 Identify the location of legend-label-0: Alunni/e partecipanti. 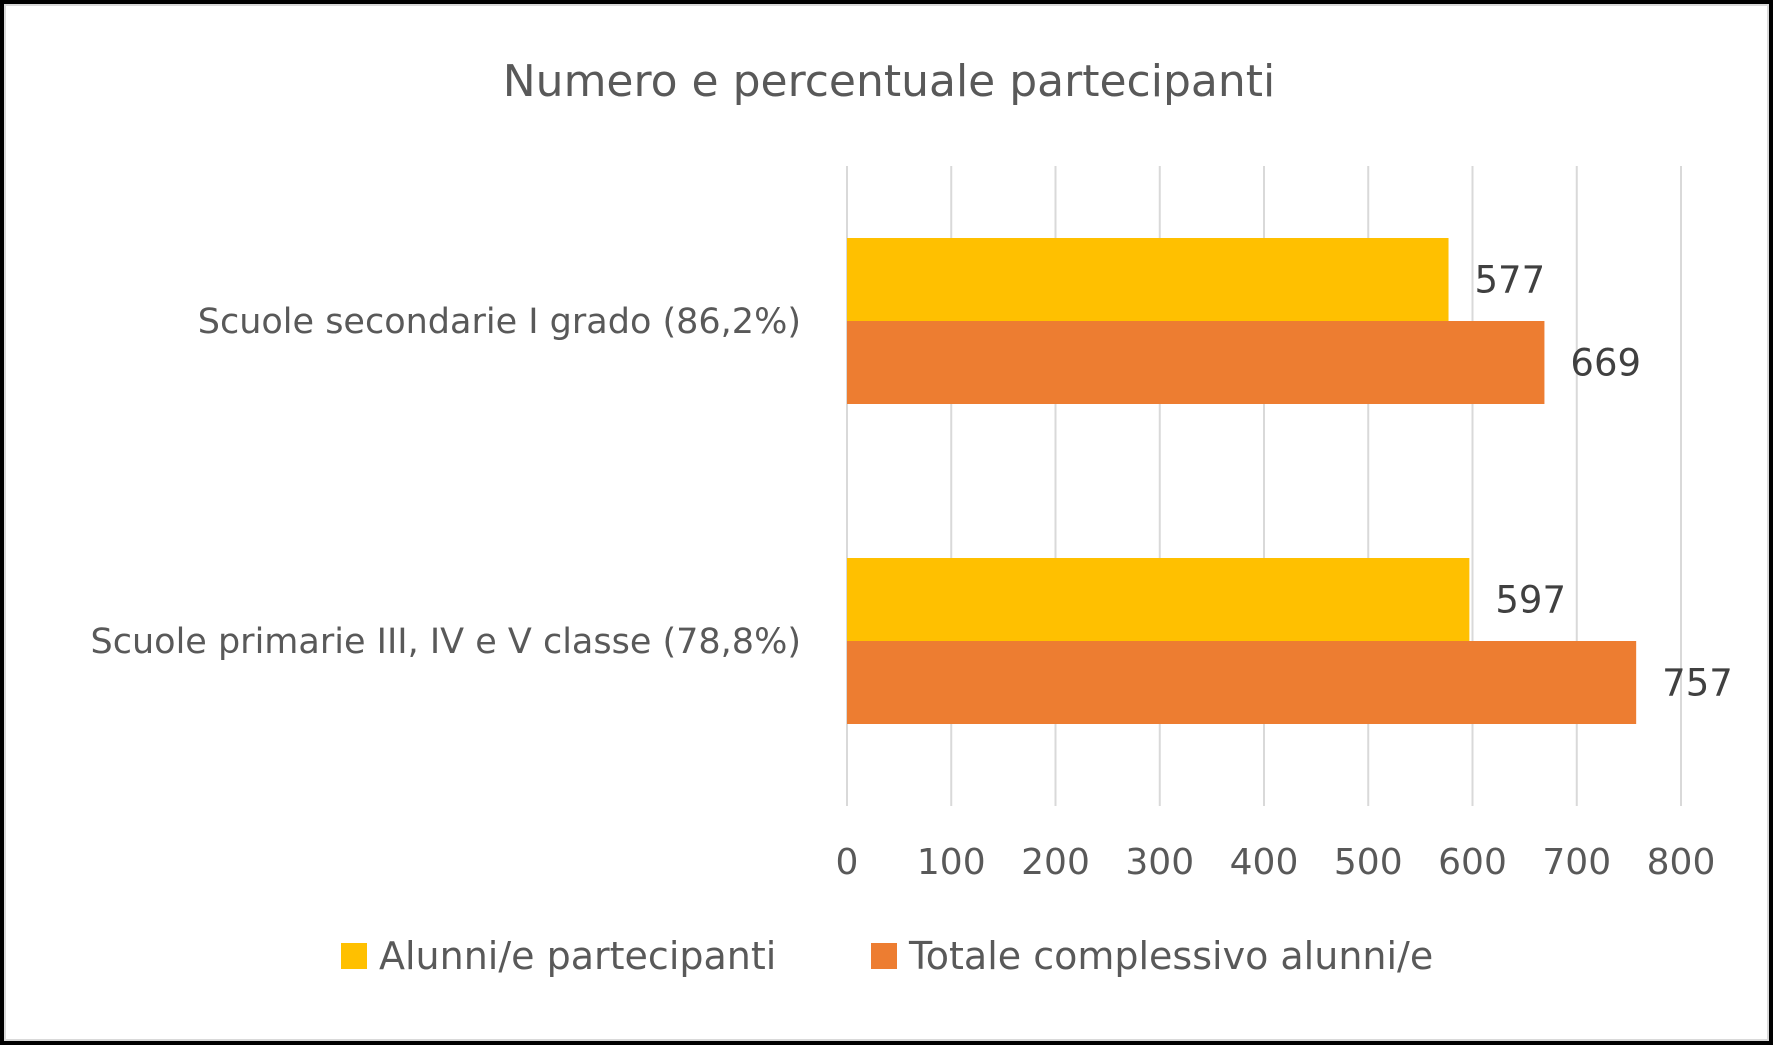
(577, 956).